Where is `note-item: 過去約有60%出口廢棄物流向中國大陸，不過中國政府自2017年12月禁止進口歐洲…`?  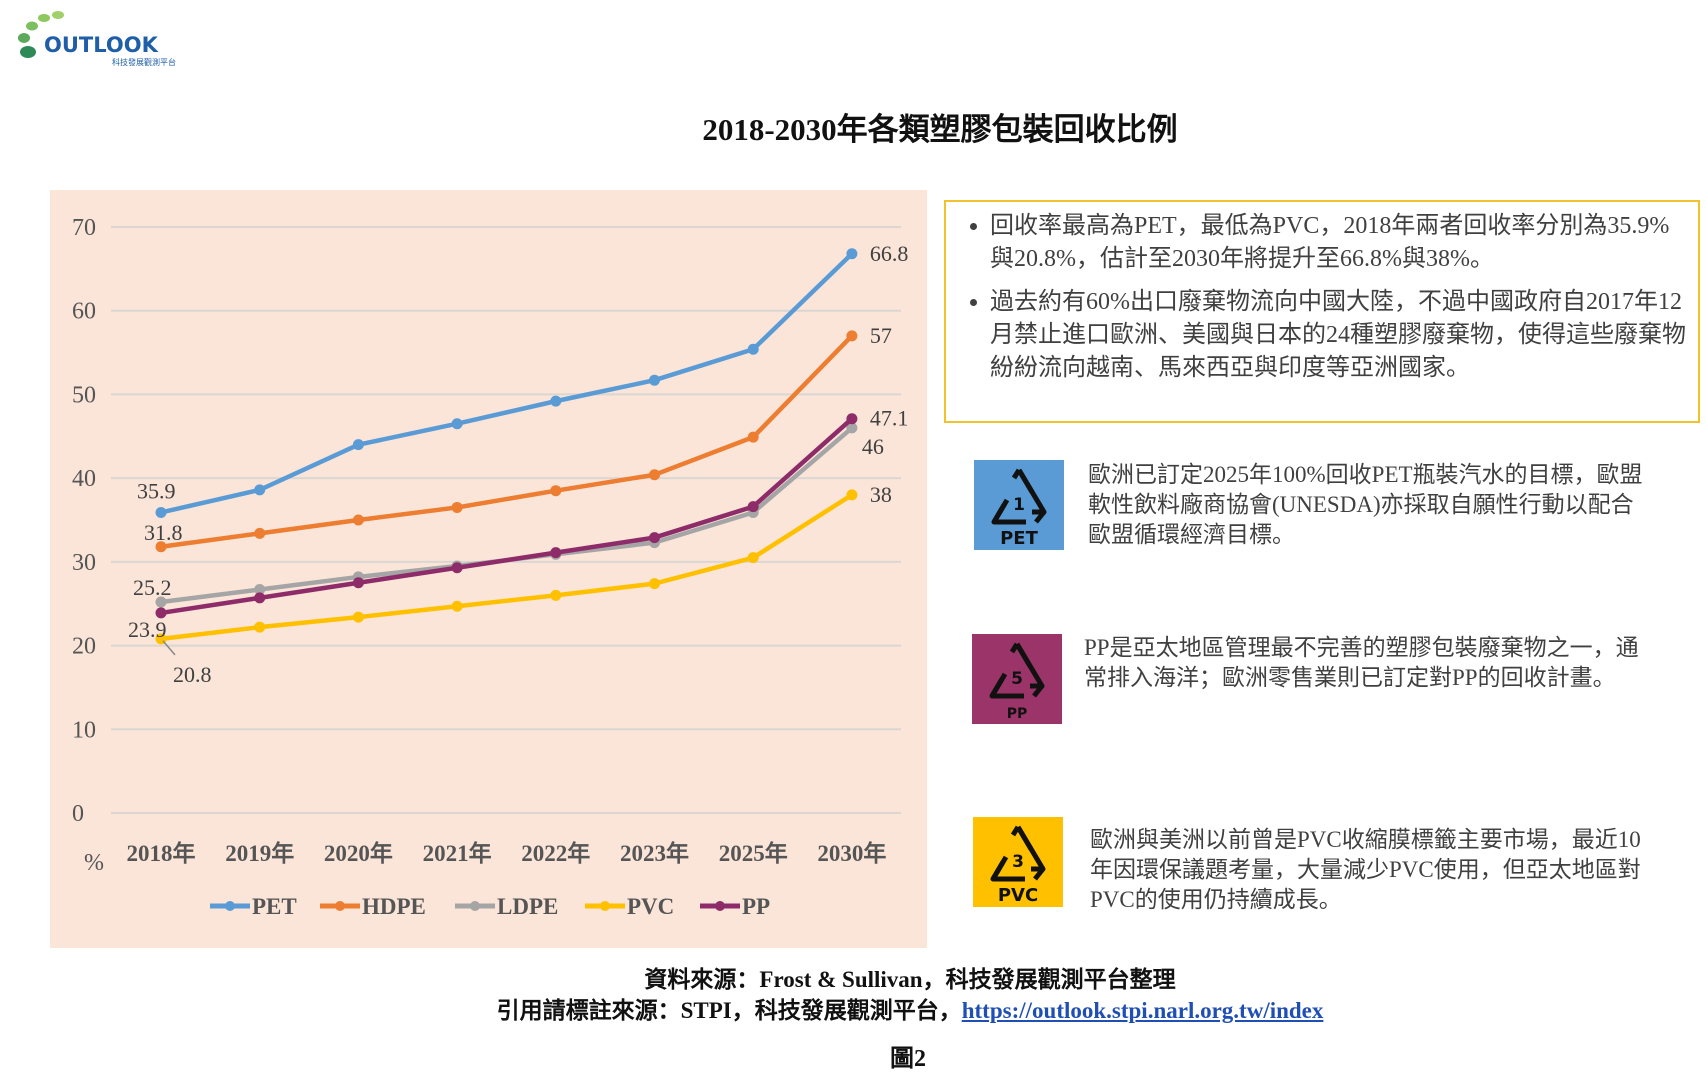
note-item: 過去約有60%出口廢棄物流向中國大陸，不過中國政府自2017年12月禁止進口歐洲… is located at coordinates (1339, 335).